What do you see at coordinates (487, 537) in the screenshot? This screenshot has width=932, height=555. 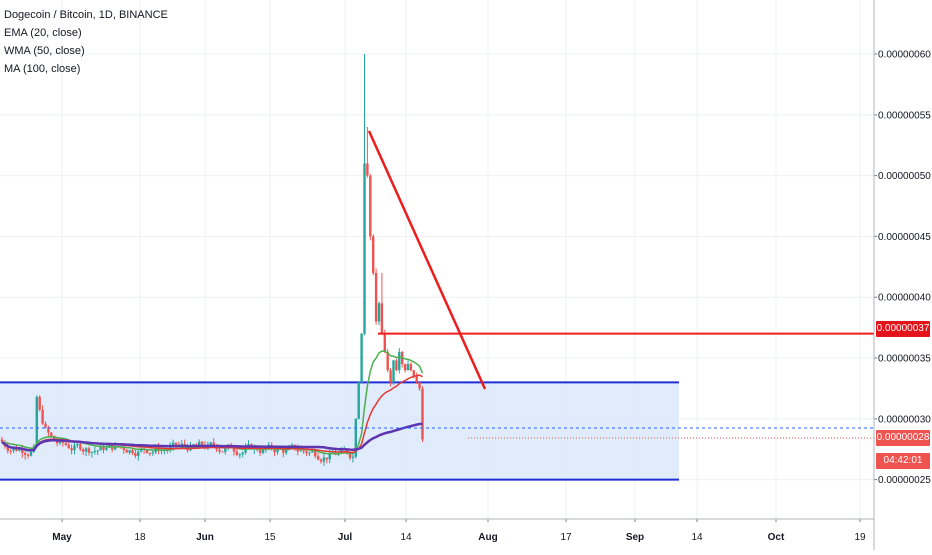 I see `x-tick-label: Aug` at bounding box center [487, 537].